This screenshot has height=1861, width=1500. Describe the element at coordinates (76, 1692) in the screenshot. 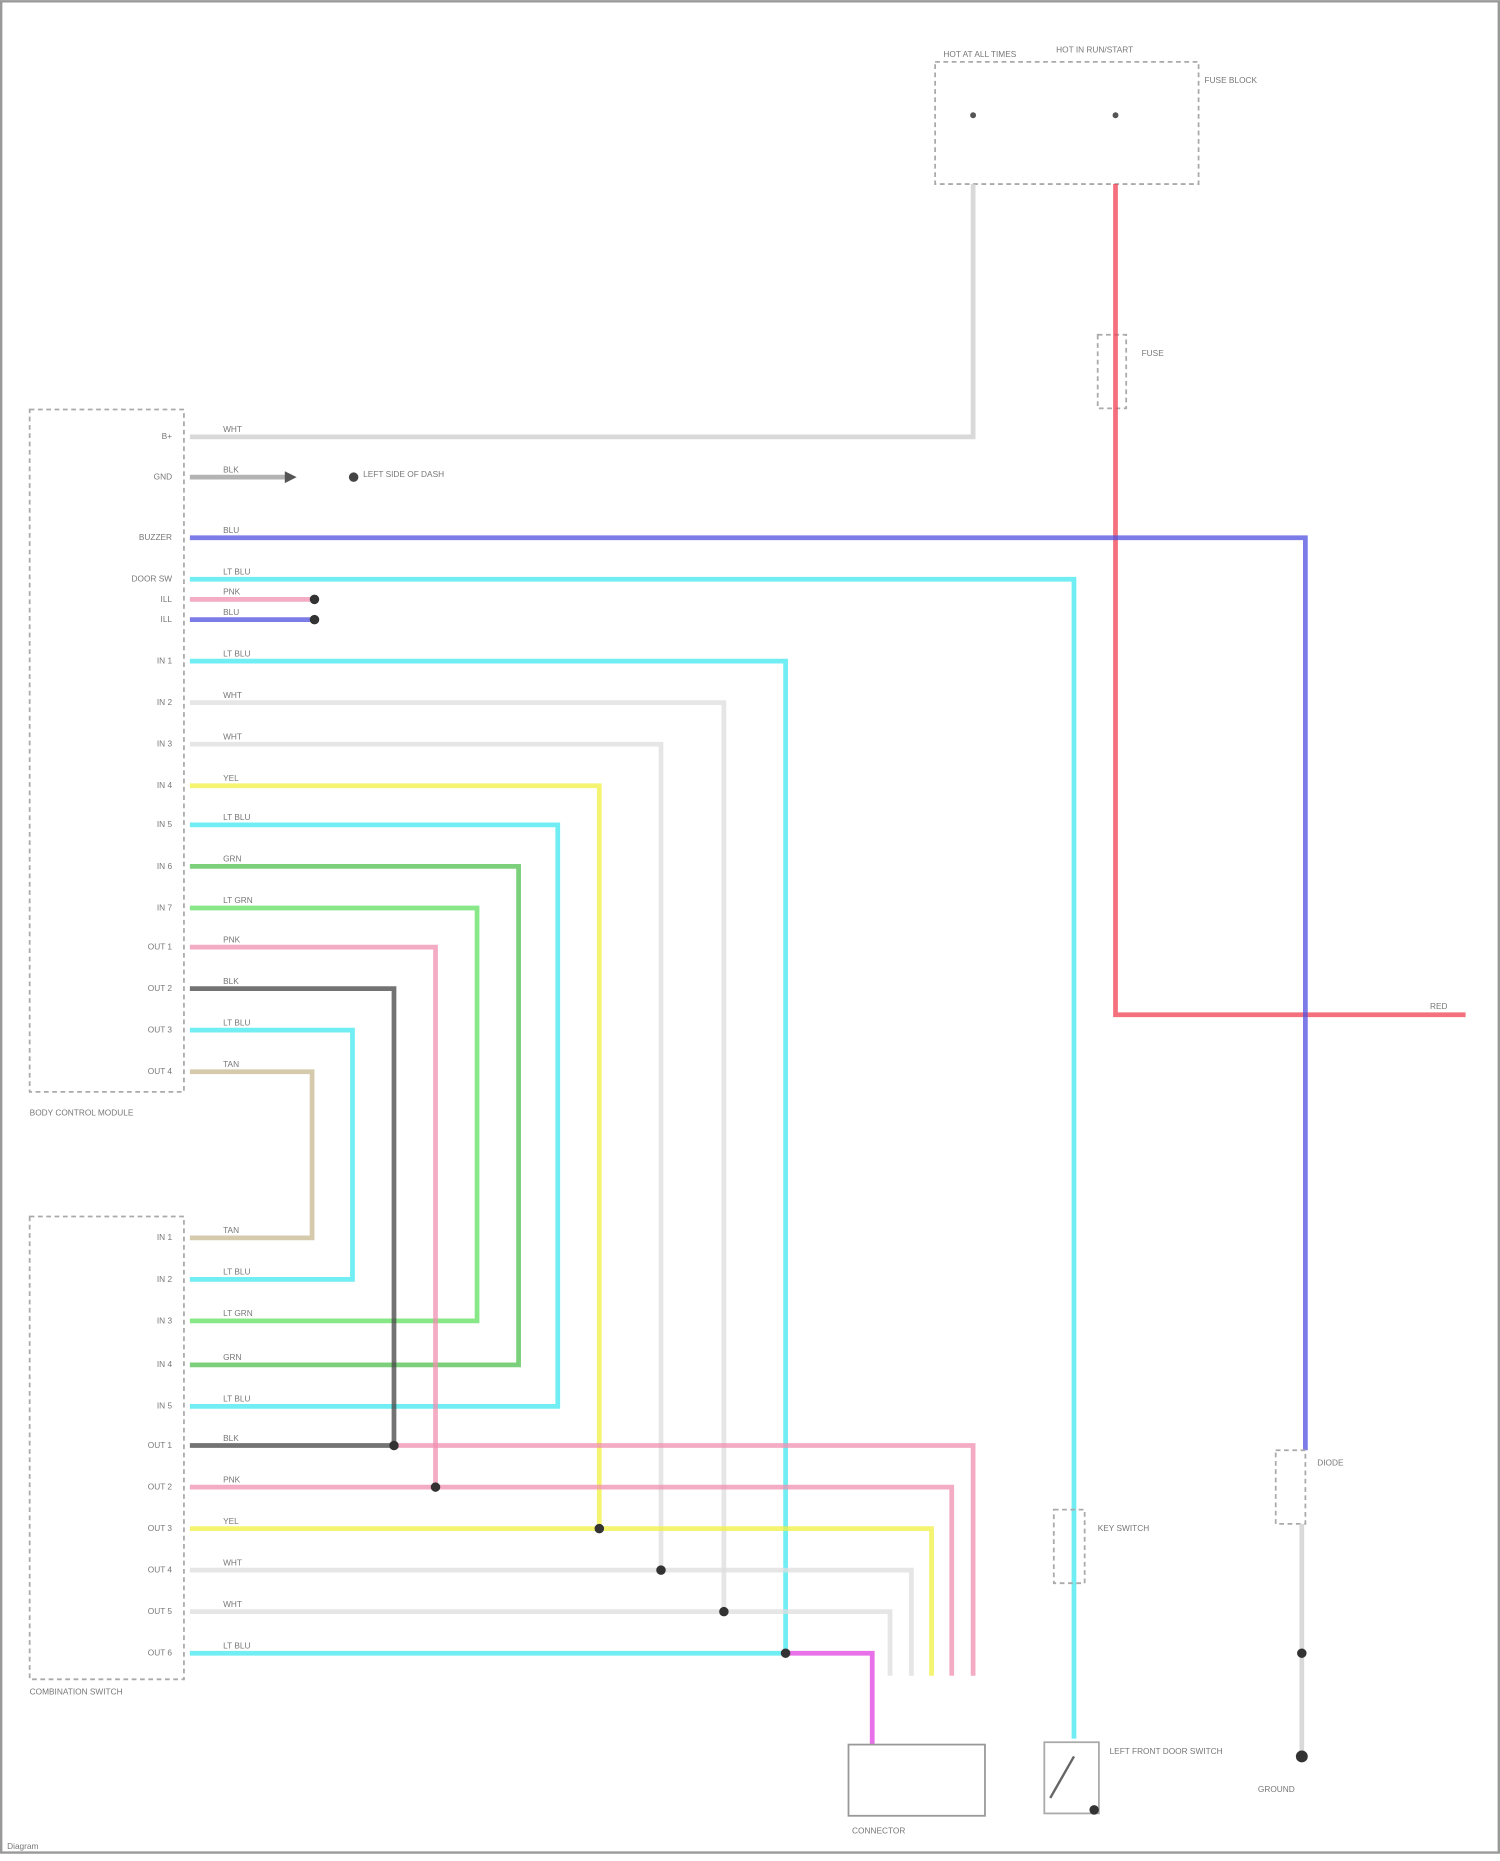

I see `combo-switch-label: COMBINATION SWITCH` at that location.